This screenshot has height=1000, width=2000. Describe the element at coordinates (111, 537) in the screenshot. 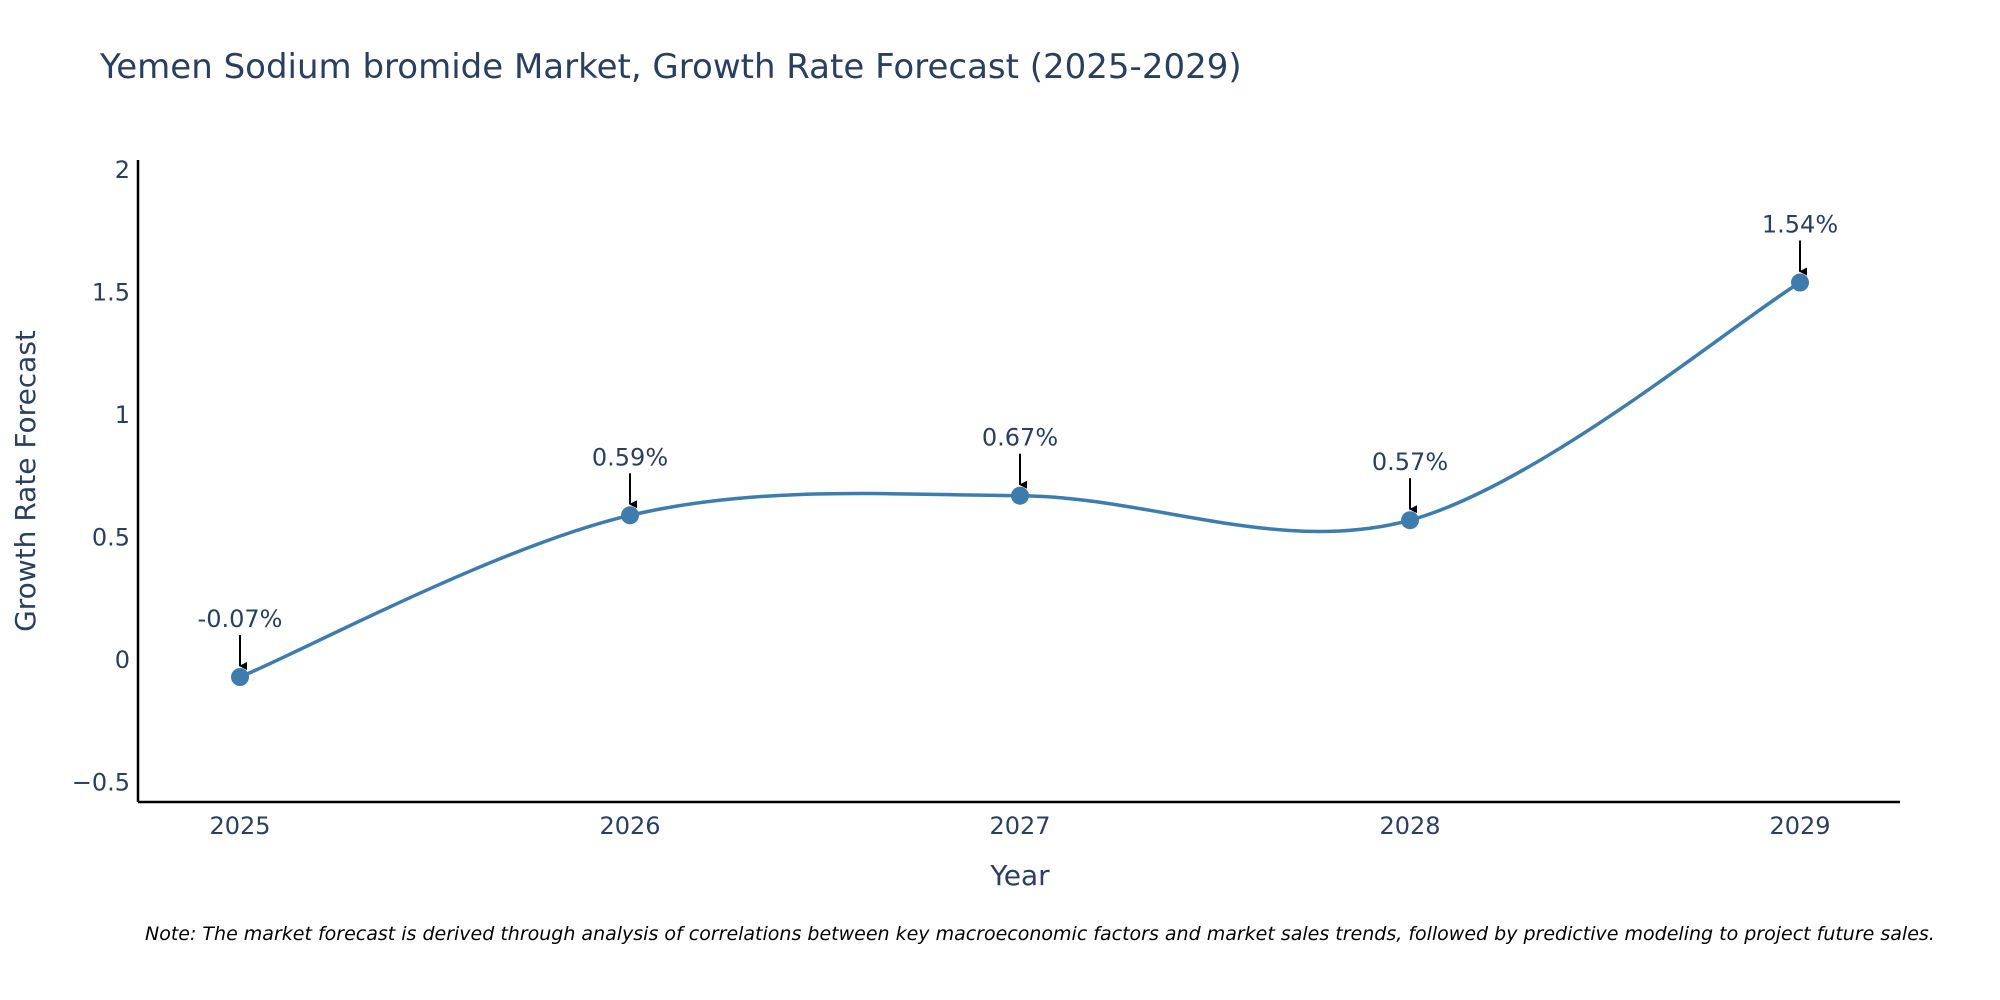

I see `y-tick-label: 0.5` at that location.